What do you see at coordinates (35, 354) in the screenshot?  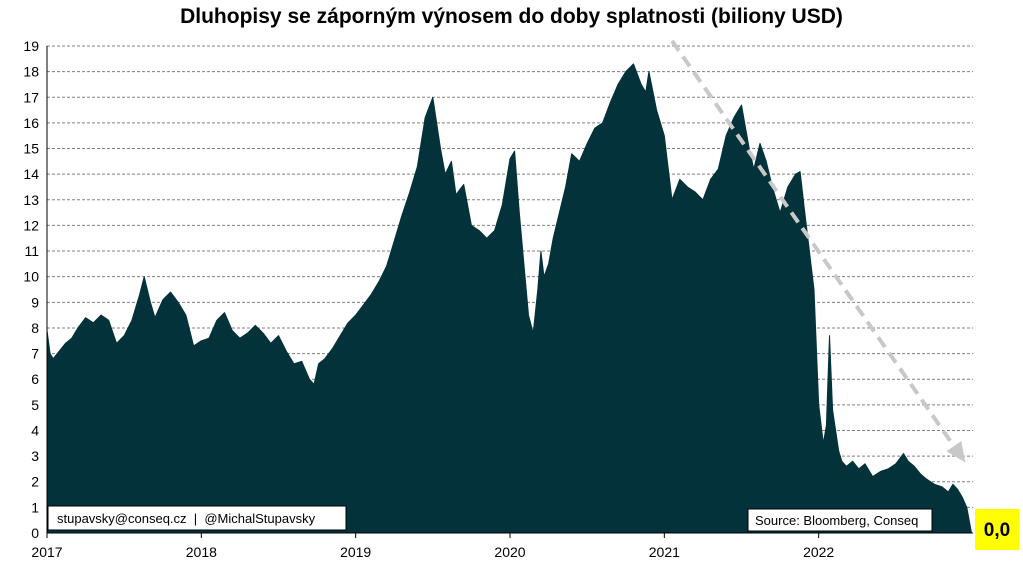 I see `y-tick-label: 7` at bounding box center [35, 354].